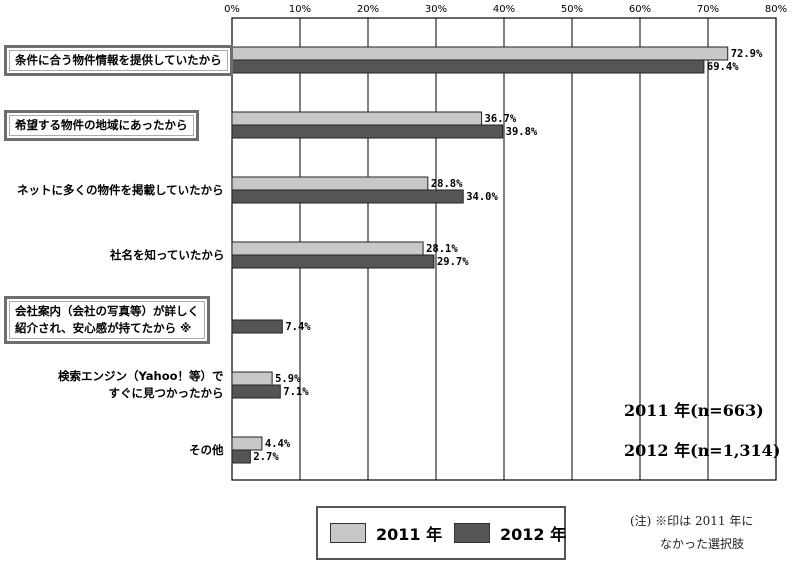  I want to click on data-label-2012: 34.0%, so click(482, 197).